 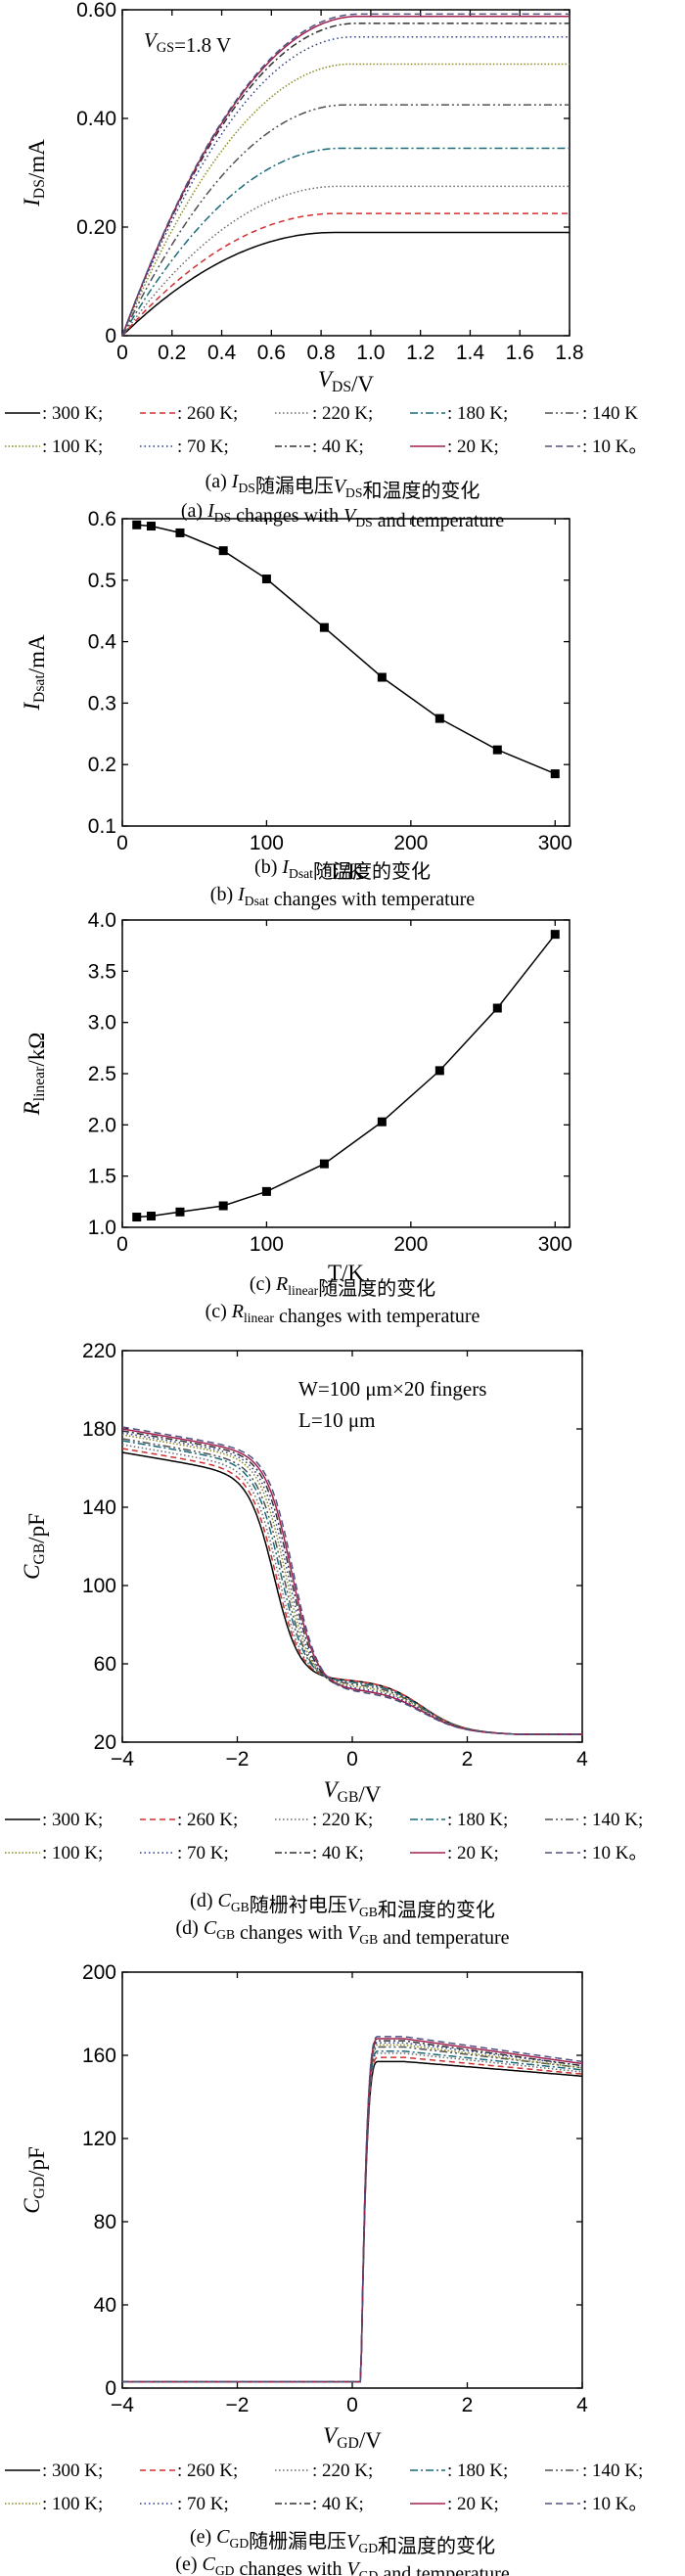 I want to click on x-tick-label: 300, so click(x=555, y=843).